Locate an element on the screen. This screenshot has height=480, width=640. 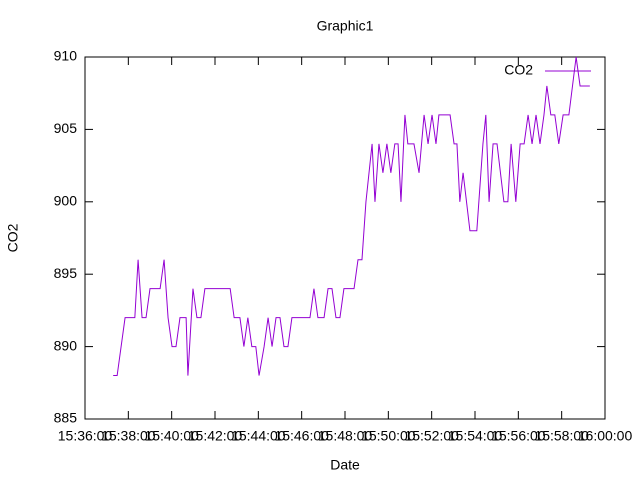
y-tick-label: 900 is located at coordinates (66, 201).